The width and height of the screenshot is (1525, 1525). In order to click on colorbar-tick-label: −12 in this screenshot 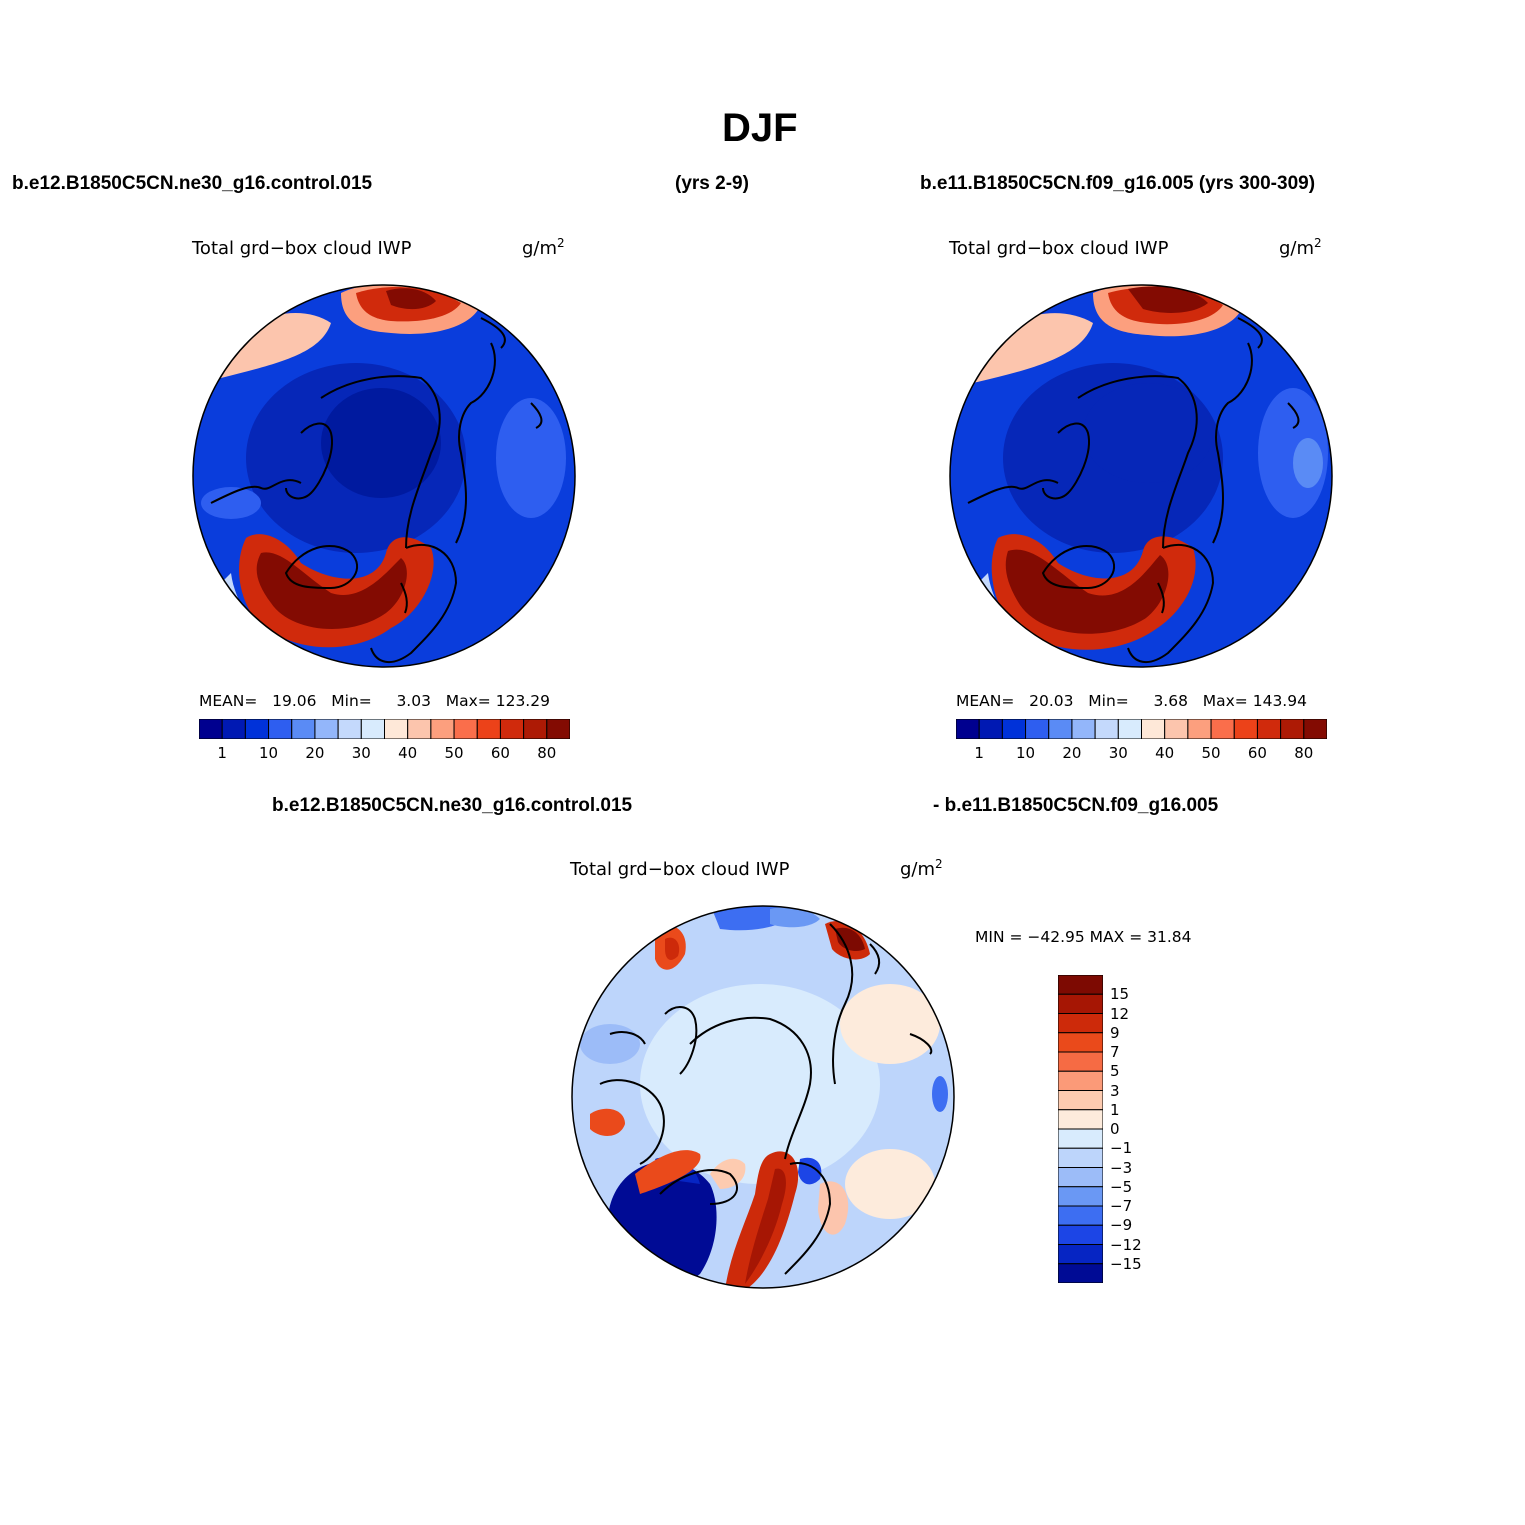, I will do `click(1126, 1244)`.